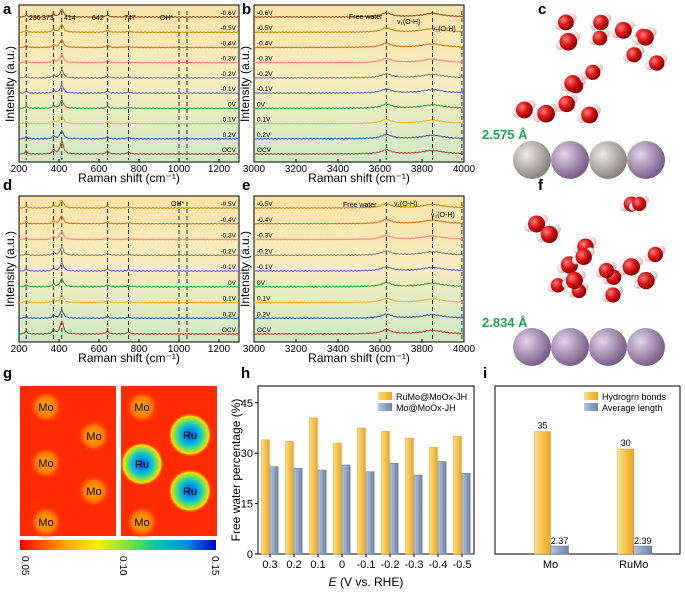 The width and height of the screenshot is (685, 592). I want to click on x-tick-label: 3200, so click(296, 169).